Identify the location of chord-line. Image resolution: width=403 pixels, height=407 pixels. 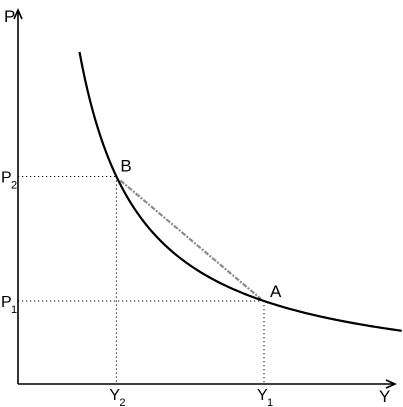
(190, 239).